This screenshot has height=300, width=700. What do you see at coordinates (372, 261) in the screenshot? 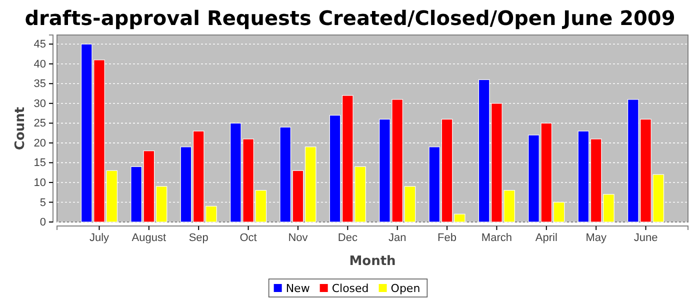
I see `x-axis-title: Month` at bounding box center [372, 261].